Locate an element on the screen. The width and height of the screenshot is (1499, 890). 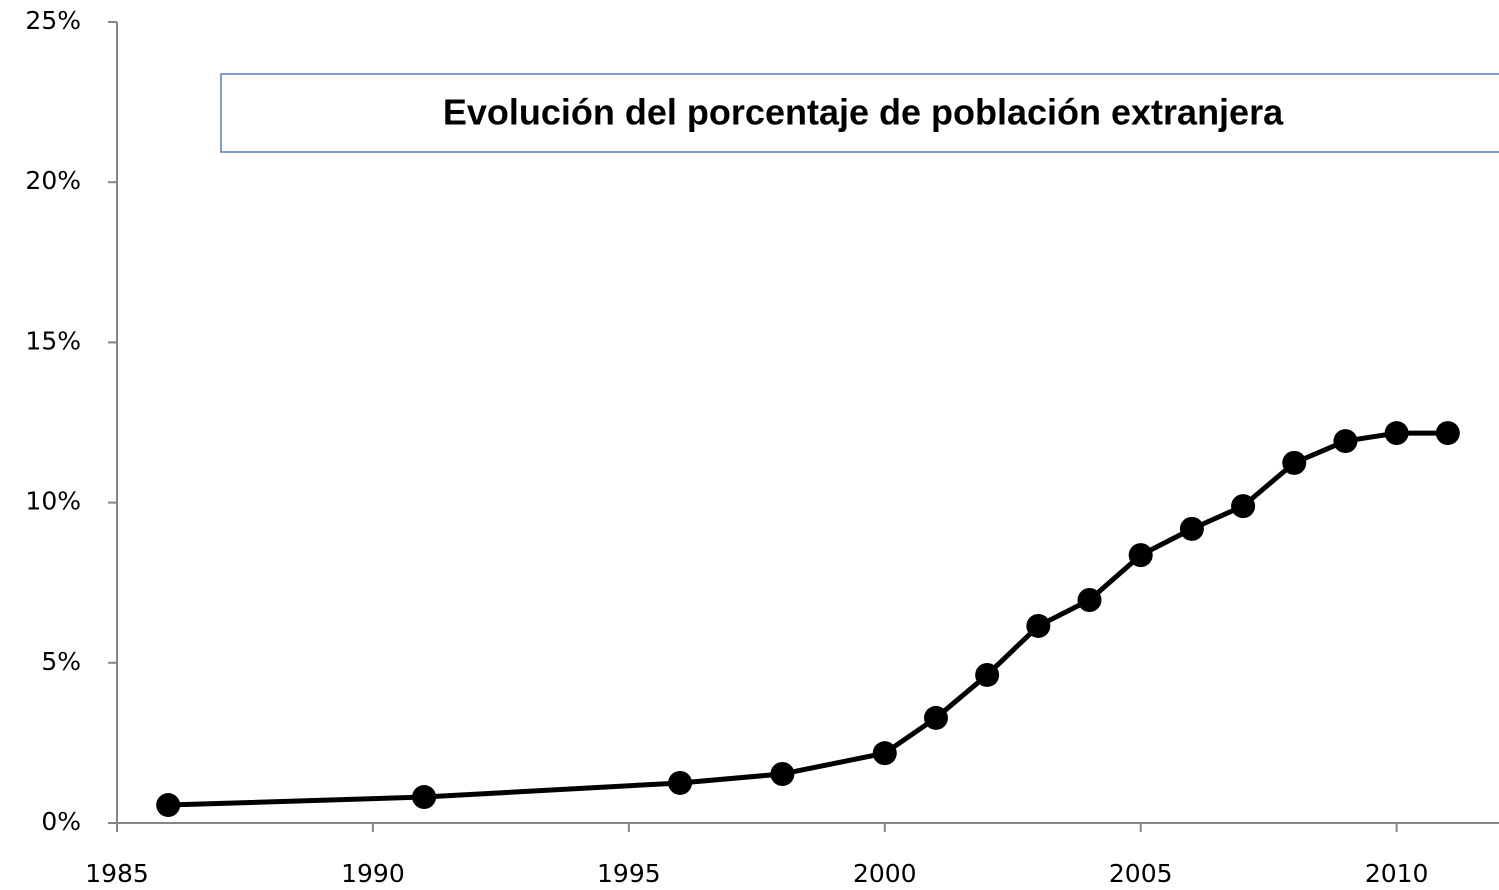
y-tick-label: 25% is located at coordinates (53, 20).